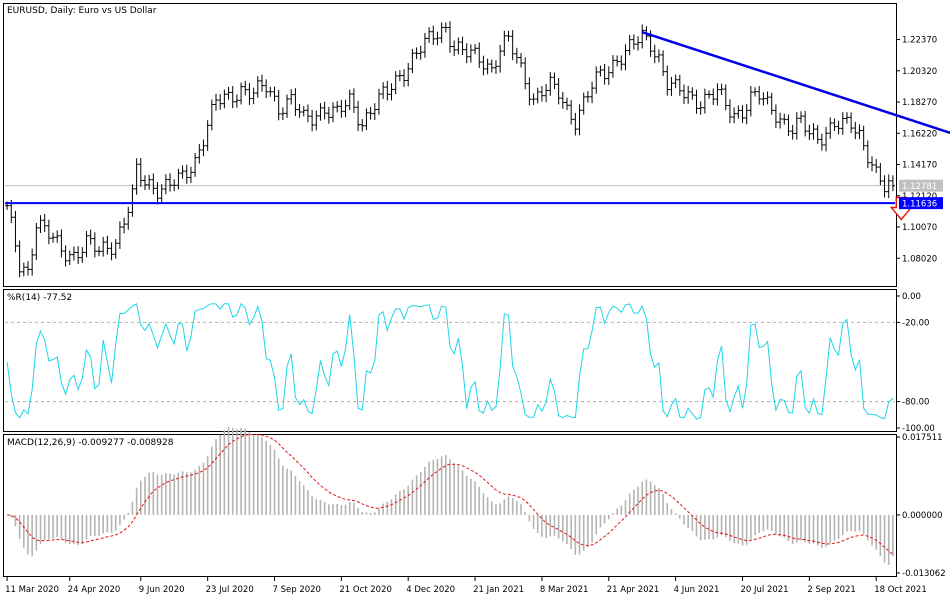  Describe the element at coordinates (365, 590) in the screenshot. I see `time-tick-label: 21 Oct 2020` at that location.